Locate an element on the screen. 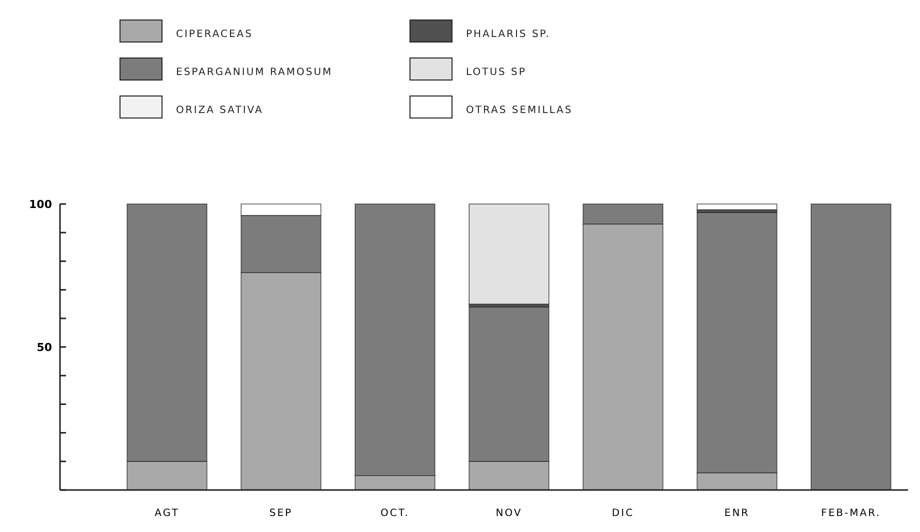  legend-label: ESPARGANIUM RAMOSUM is located at coordinates (254, 72).